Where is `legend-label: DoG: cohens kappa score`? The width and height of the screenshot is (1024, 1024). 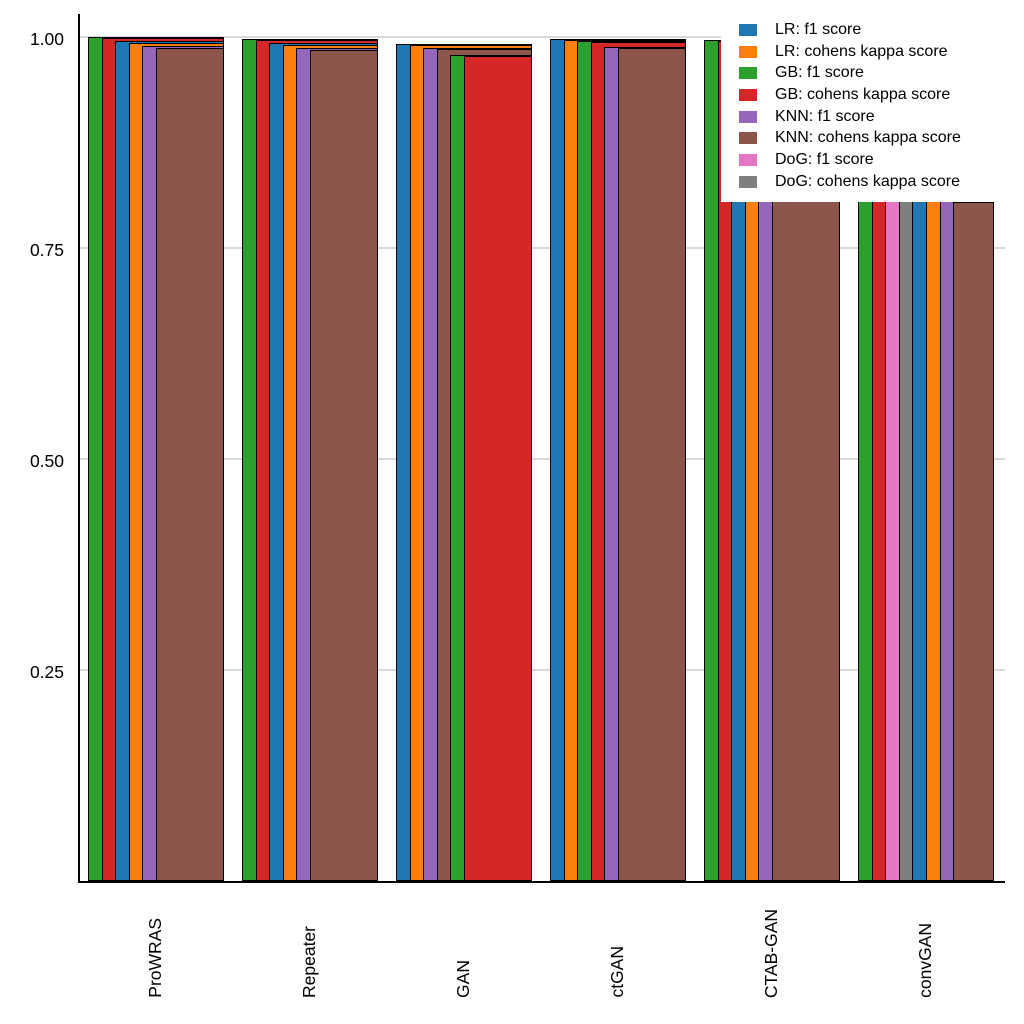
legend-label: DoG: cohens kappa score is located at coordinates (867, 181).